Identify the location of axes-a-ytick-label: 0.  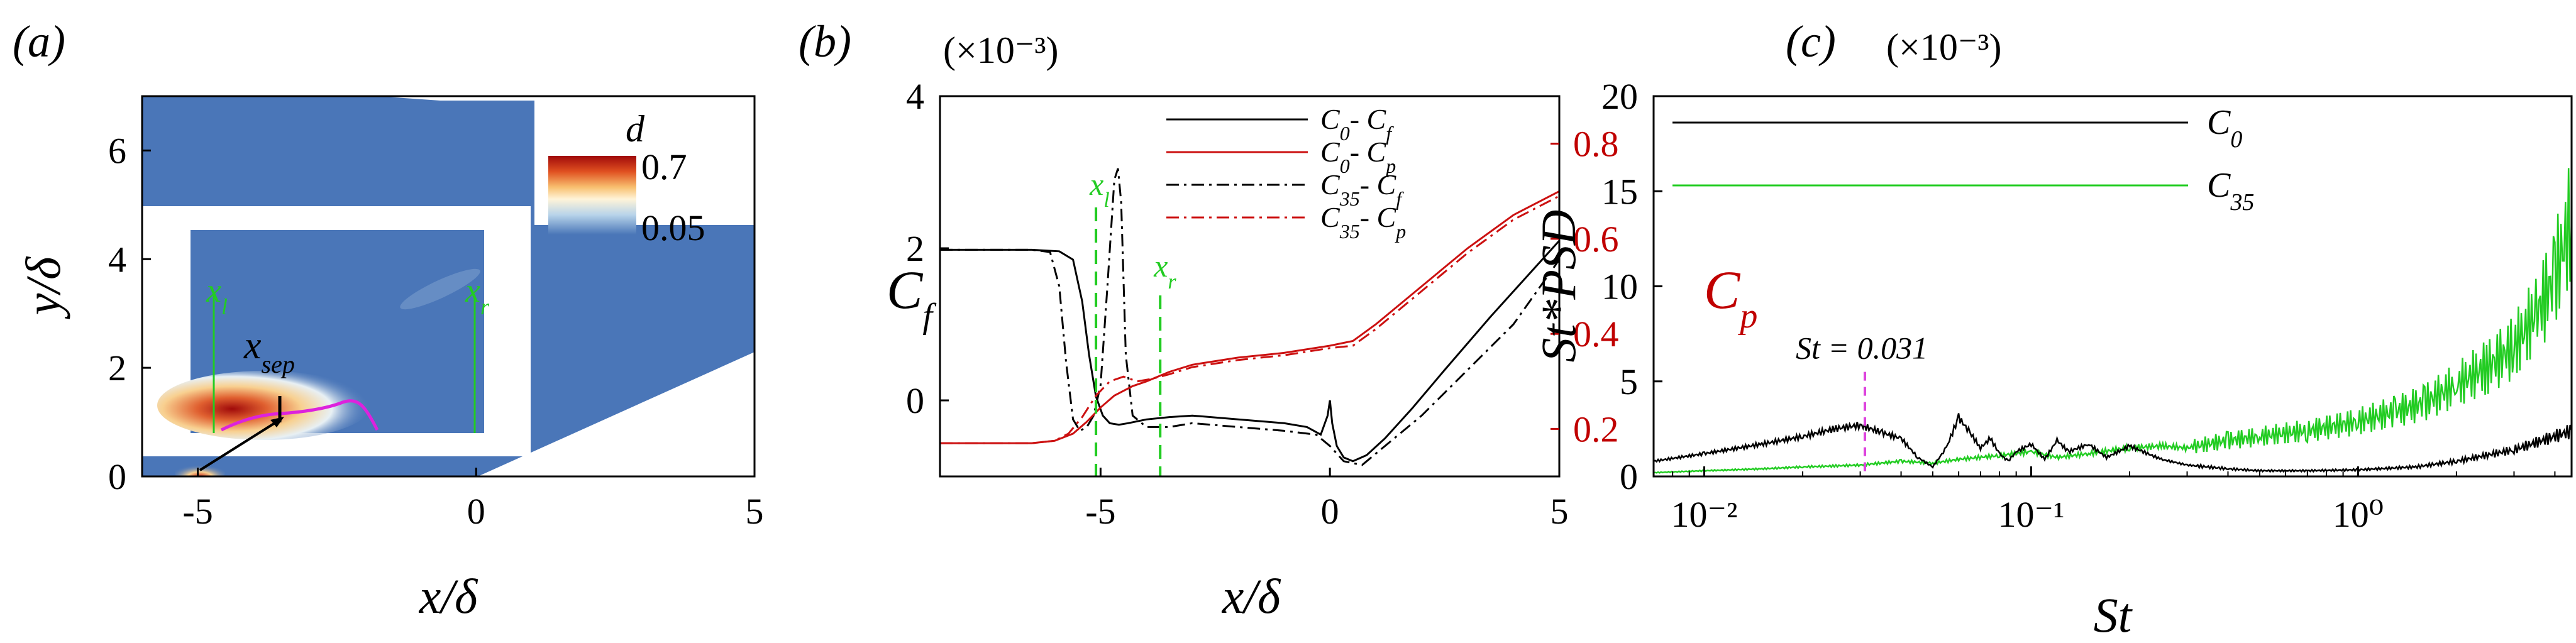
(117, 476).